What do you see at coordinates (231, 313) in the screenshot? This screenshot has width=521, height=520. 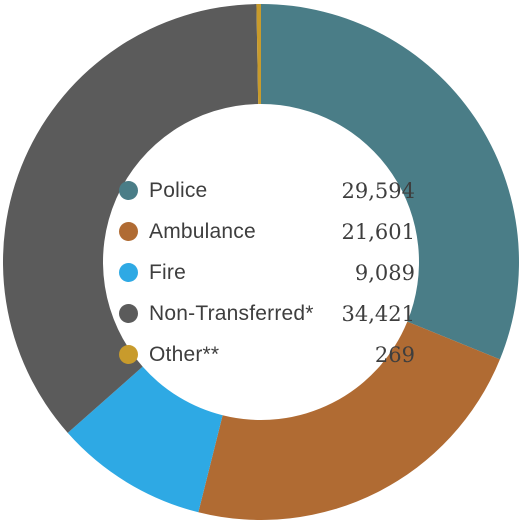 I see `legend-label-non-transferred: Non-Transferred*` at bounding box center [231, 313].